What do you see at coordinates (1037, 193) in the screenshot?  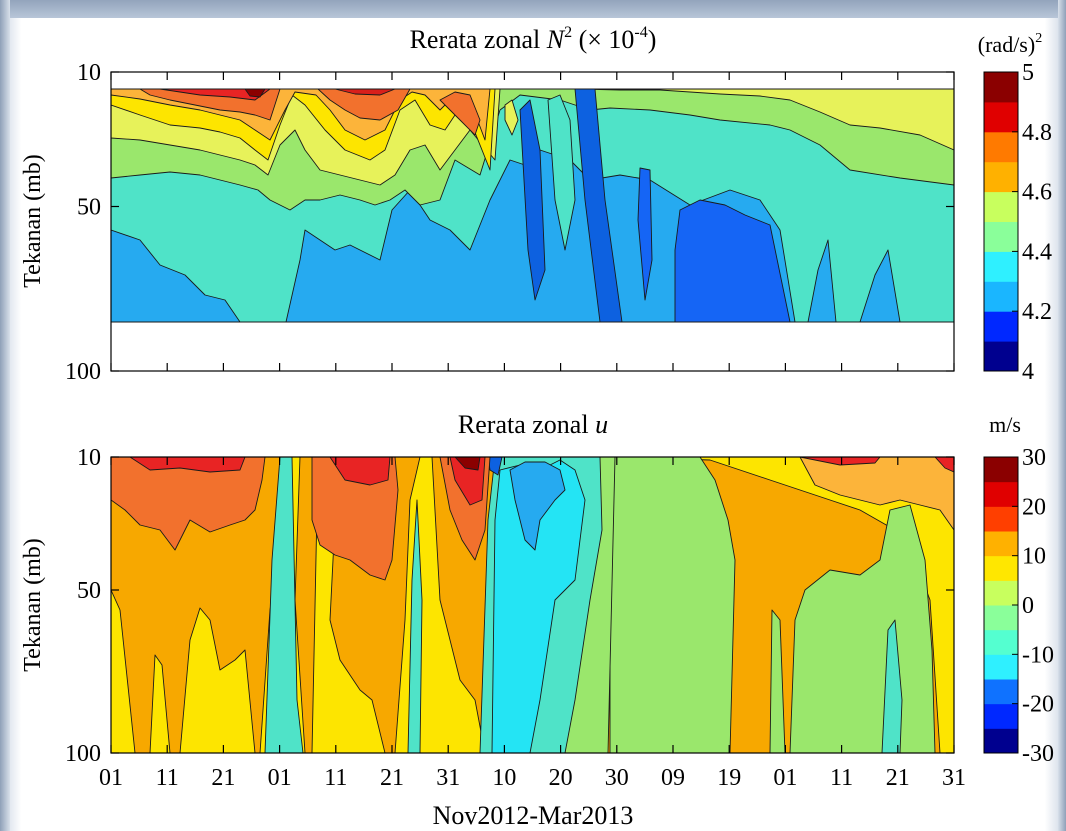 I see `colorbar-tick-label: 4.6` at bounding box center [1037, 193].